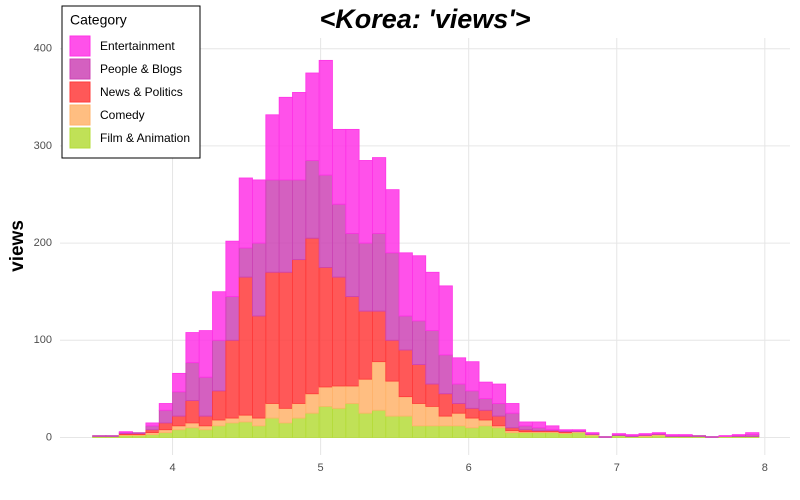 Image resolution: width=800 pixels, height=500 pixels. I want to click on y-tick-label: 400, so click(43, 49).